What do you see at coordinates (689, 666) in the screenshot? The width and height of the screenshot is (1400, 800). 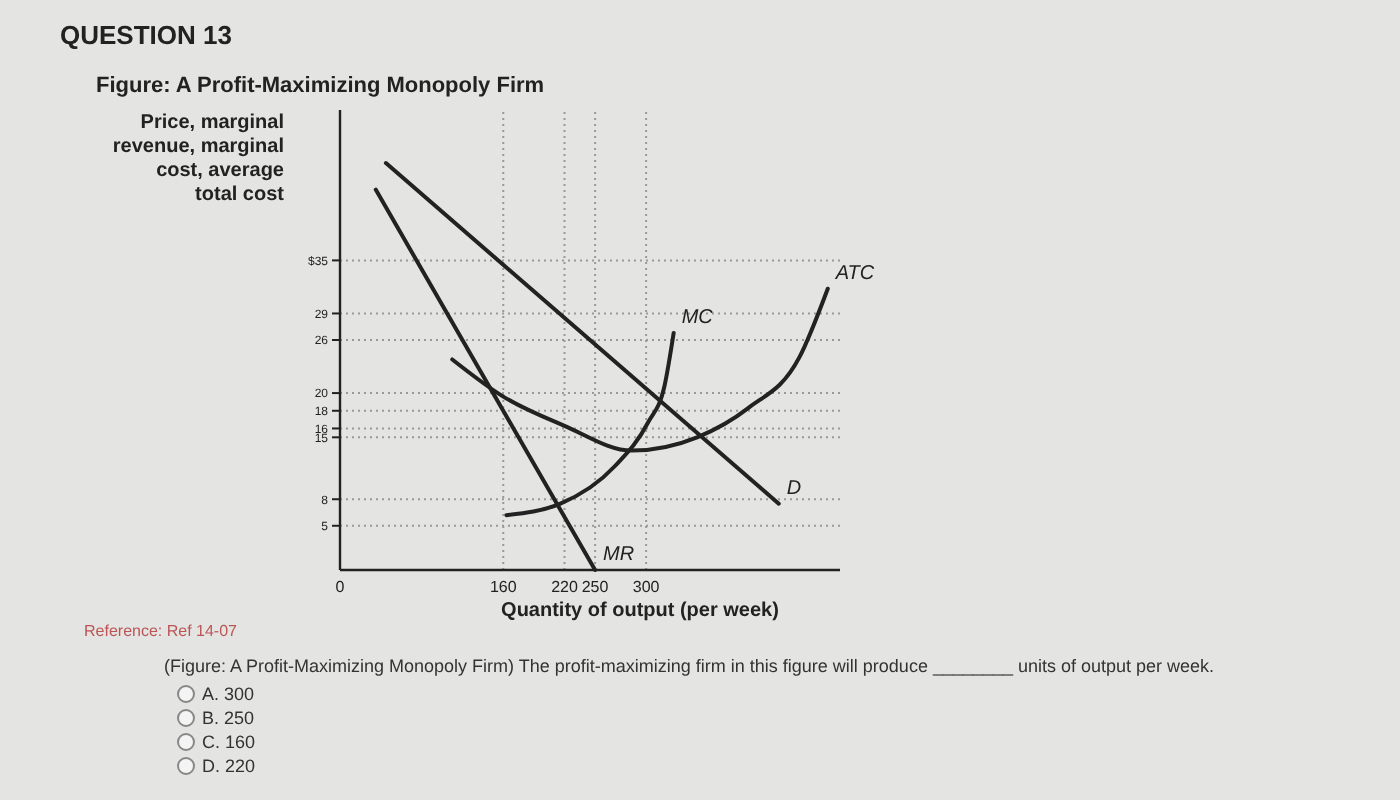 I see `text: (Figure: A Profit-Maximizing Monopoly Firm) The profit-maximizing firm in this figure will produce ________ units of output per week.` at bounding box center [689, 666].